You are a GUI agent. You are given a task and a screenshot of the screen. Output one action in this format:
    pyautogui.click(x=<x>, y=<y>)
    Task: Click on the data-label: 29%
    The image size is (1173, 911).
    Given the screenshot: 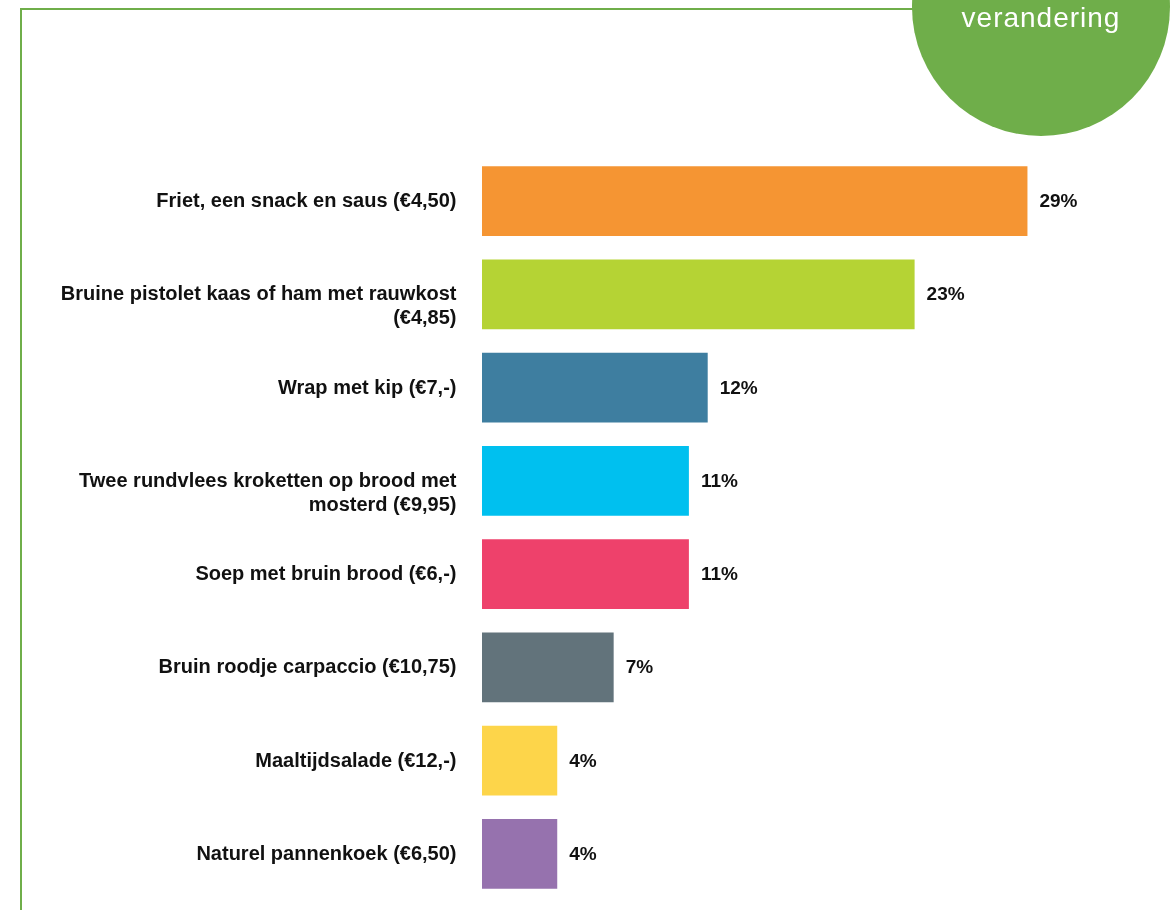 What is the action you would take?
    pyautogui.click(x=1058, y=201)
    